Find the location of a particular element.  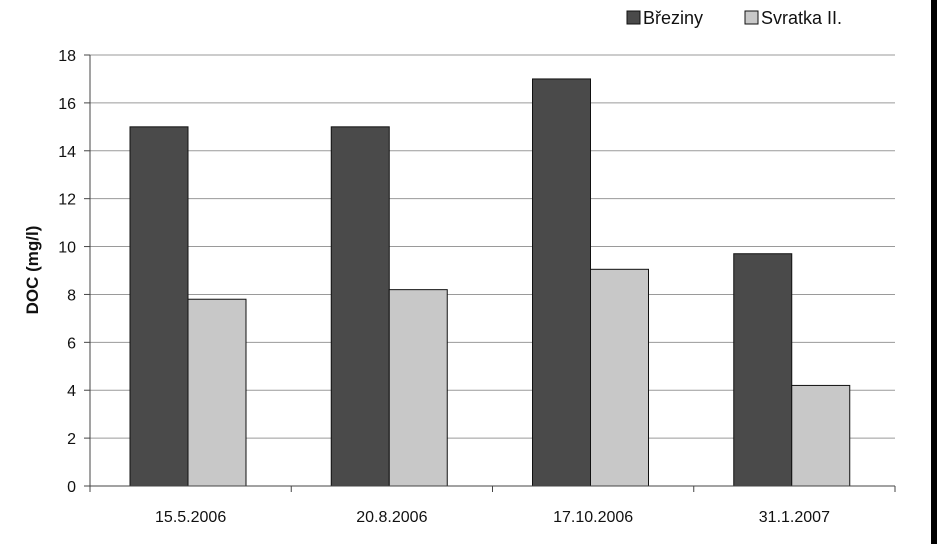

y-tick-label: 12 is located at coordinates (67, 200).